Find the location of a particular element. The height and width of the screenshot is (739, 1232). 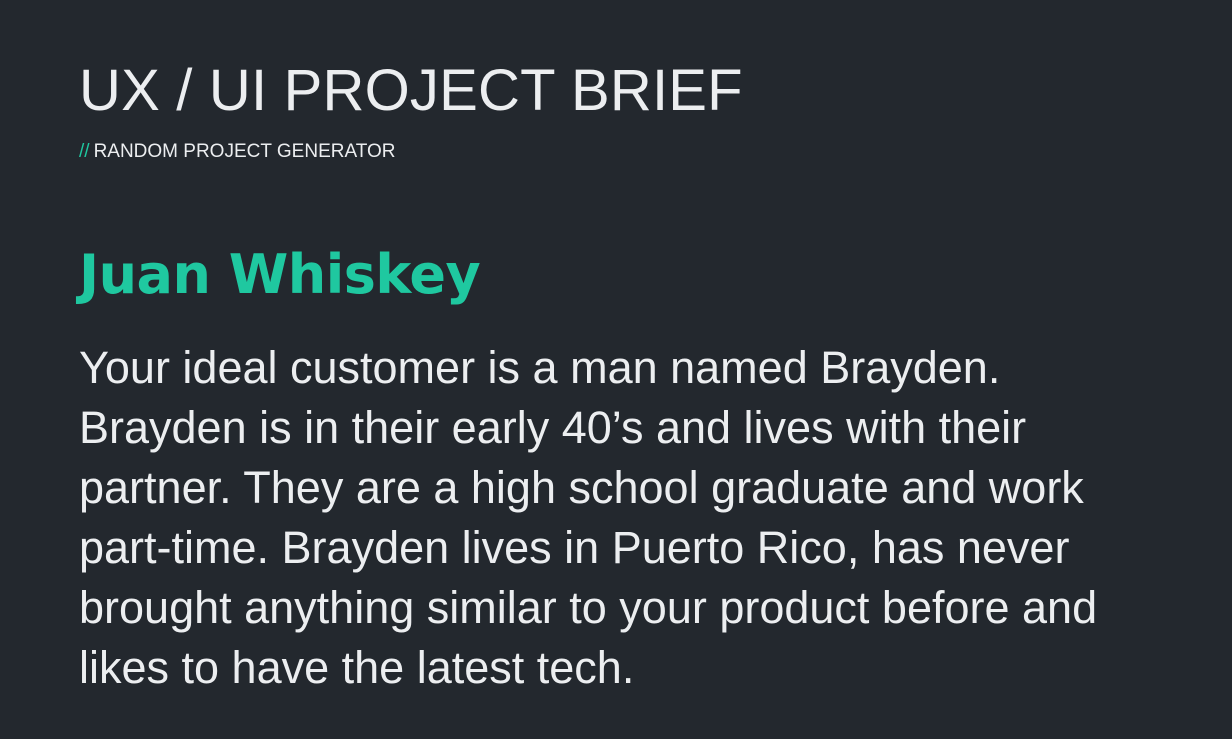

subtitle-text: RANDOM PROJECT GENERATOR is located at coordinates (244, 151).